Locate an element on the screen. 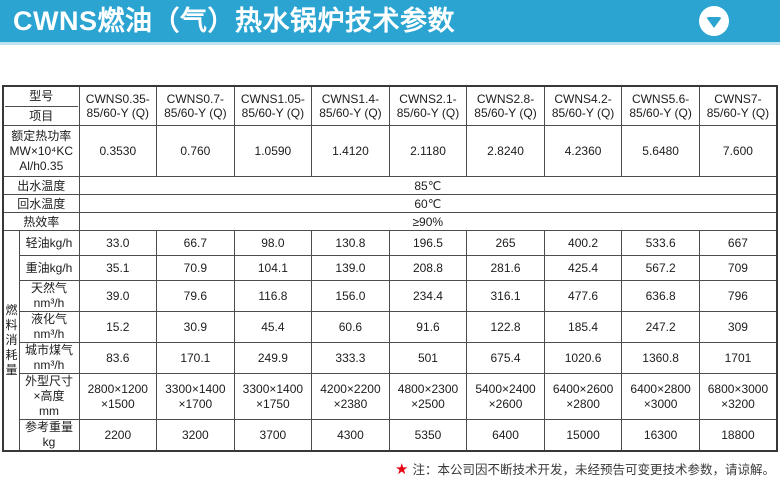 The height and width of the screenshot is (478, 780). value-cell: 1701 is located at coordinates (738, 358).